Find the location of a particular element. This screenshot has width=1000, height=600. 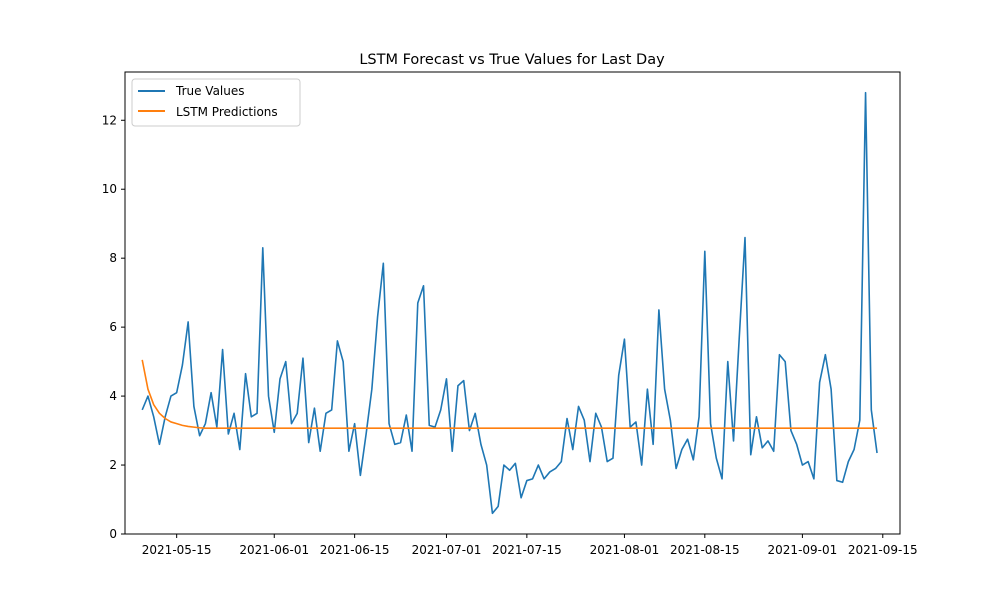

x-tick-label: 2021-06-01 is located at coordinates (274, 550).